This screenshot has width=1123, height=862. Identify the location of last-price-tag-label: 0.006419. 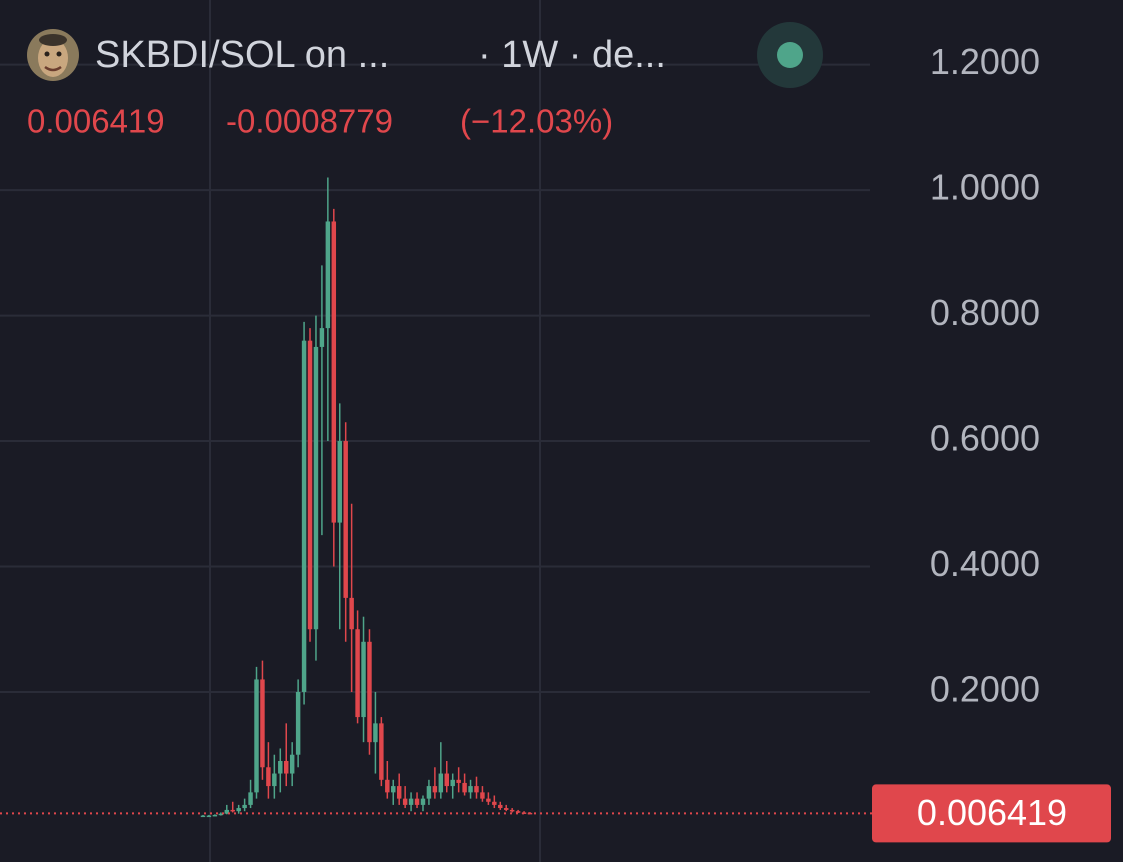
(992, 812).